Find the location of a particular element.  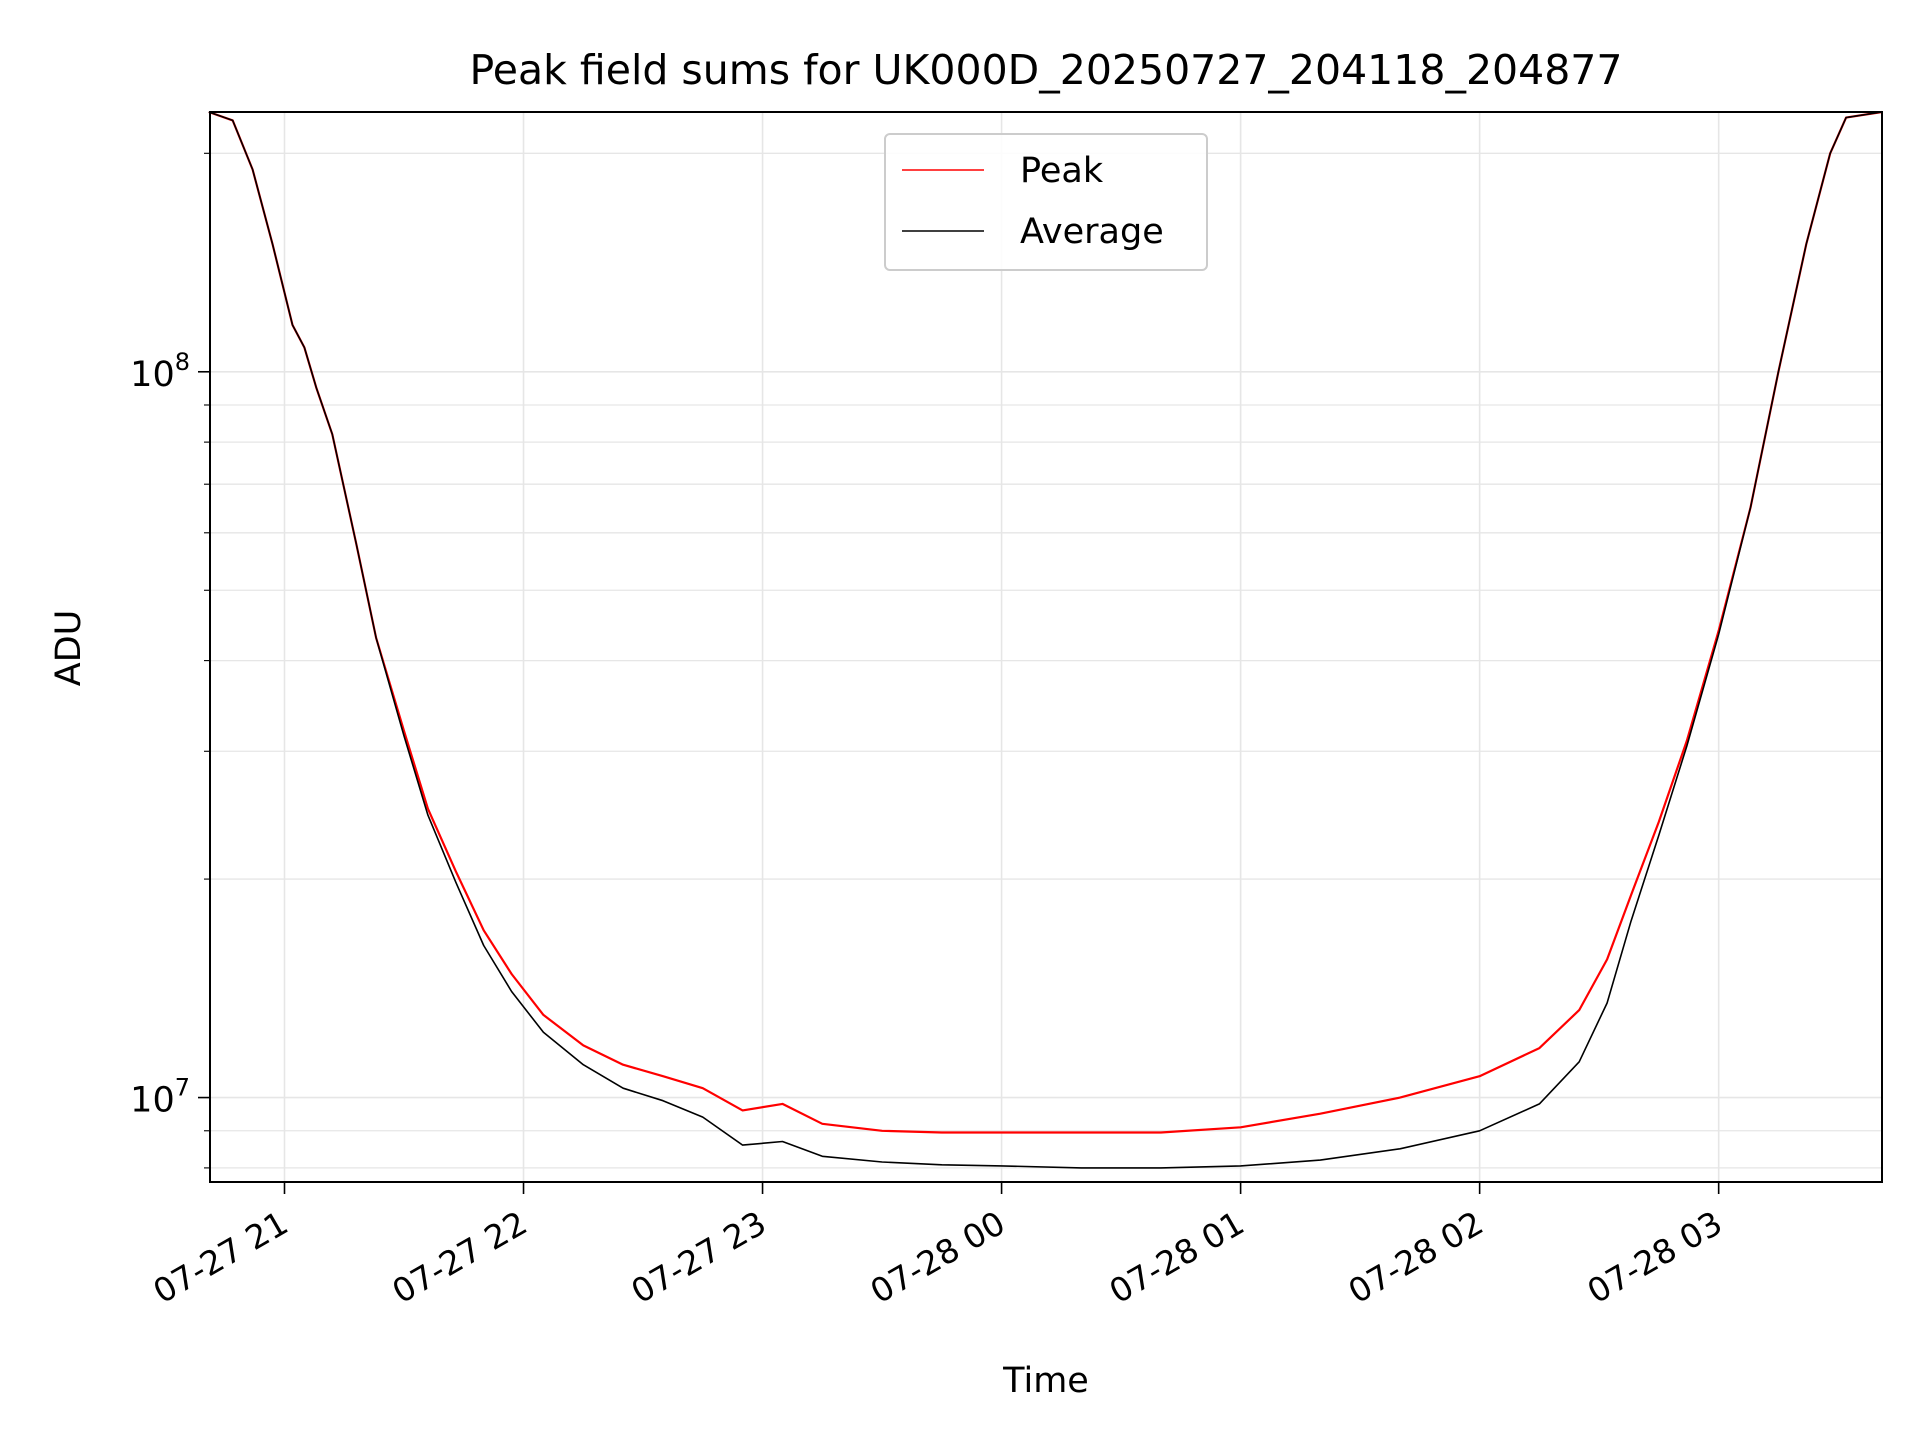

legend-box is located at coordinates (1046, 202).